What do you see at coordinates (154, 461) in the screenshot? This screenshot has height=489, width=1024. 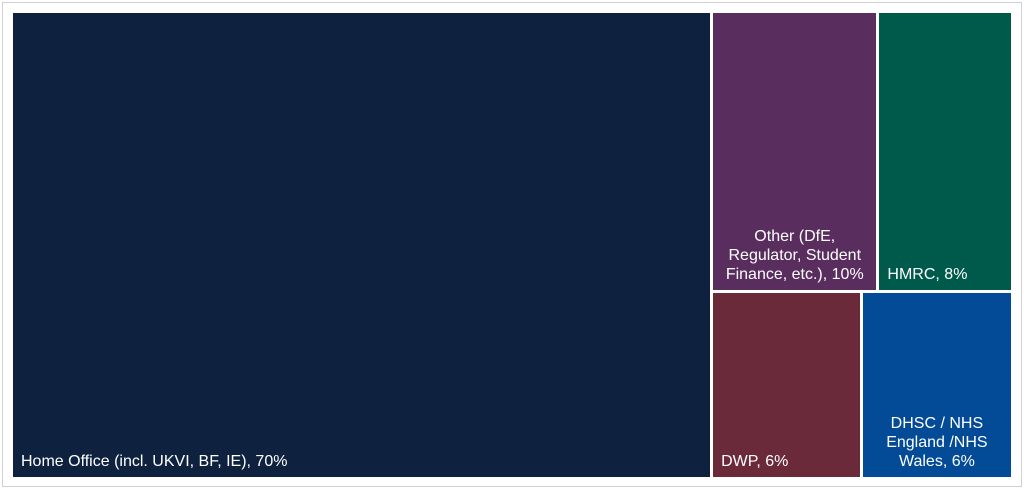 I see `tile-label: Home Office (incl. UKVI, BF, IE), 70%` at bounding box center [154, 461].